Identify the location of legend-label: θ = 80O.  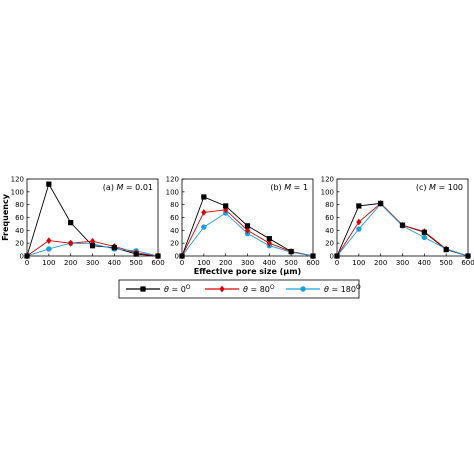
(259, 289).